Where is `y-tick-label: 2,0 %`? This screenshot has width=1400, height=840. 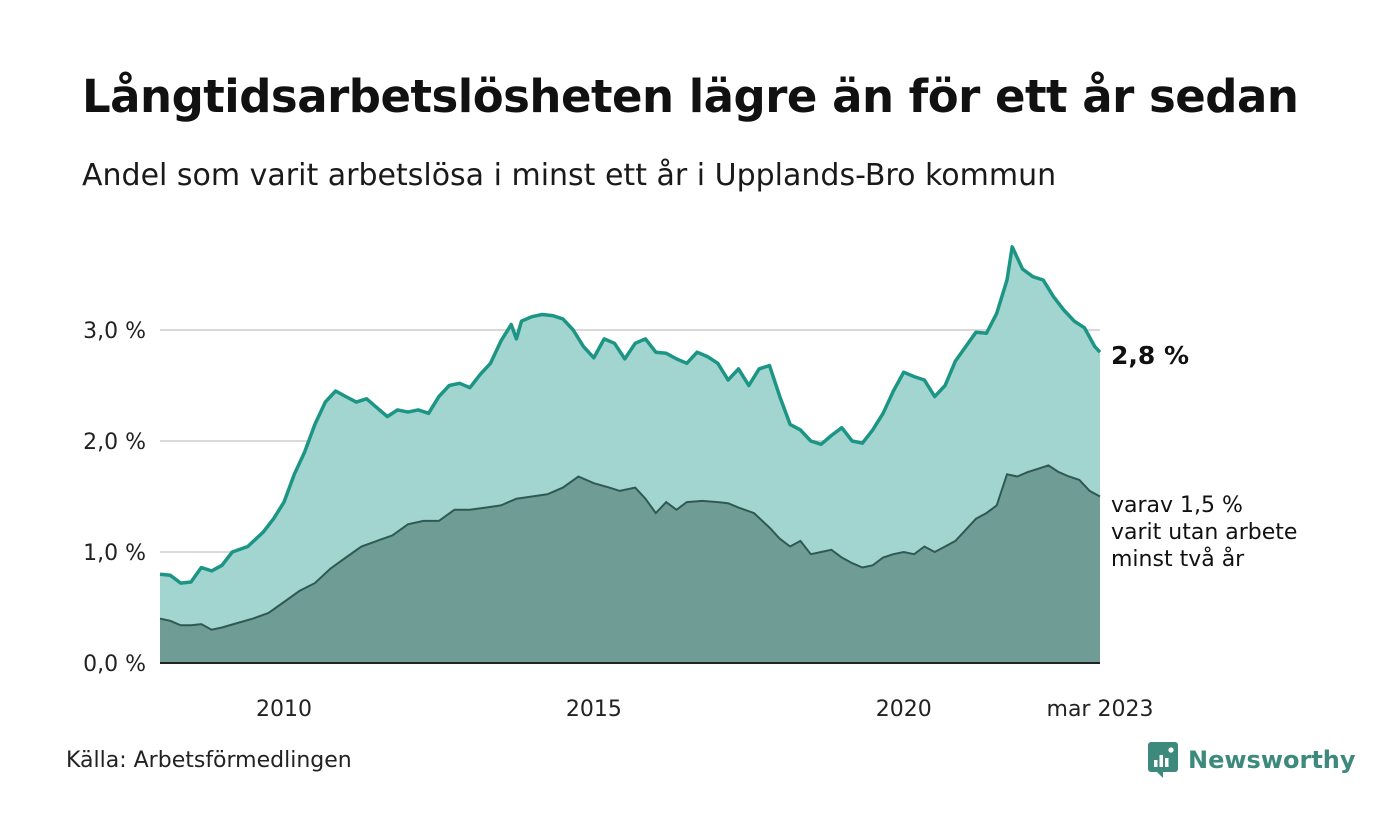
y-tick-label: 2,0 % is located at coordinates (114, 442).